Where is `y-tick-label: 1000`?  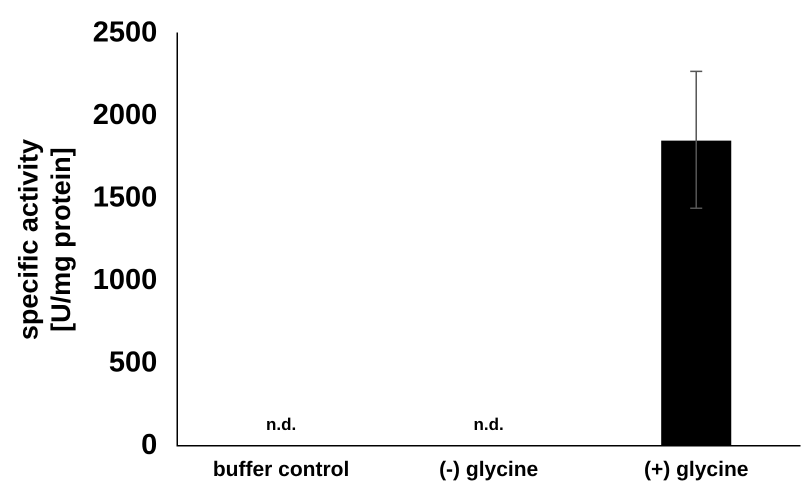 y-tick-label: 1000 is located at coordinates (125, 280).